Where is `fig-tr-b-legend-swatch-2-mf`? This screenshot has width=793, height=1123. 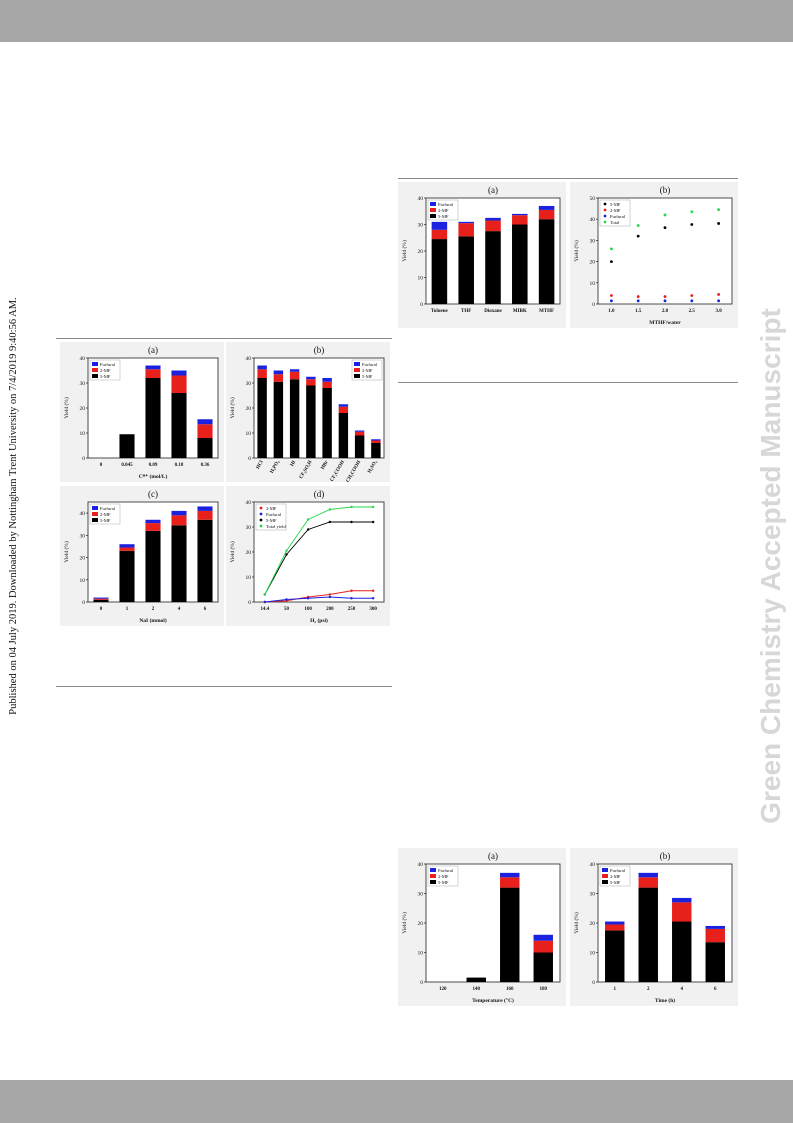
fig-tr-b-legend-swatch-2-mf is located at coordinates (605, 210).